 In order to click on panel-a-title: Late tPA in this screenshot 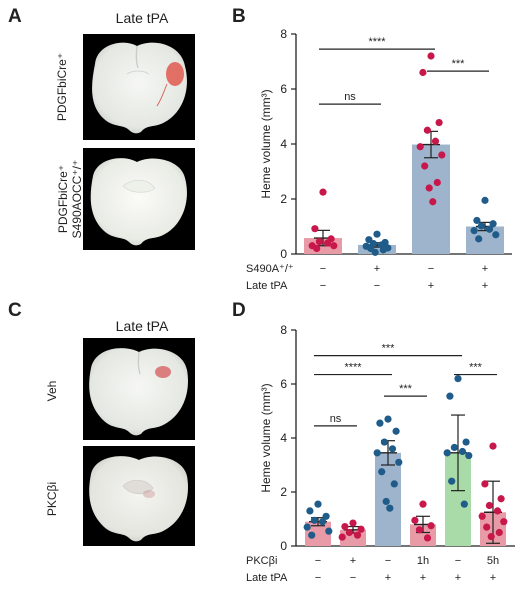, I will do `click(142, 18)`.